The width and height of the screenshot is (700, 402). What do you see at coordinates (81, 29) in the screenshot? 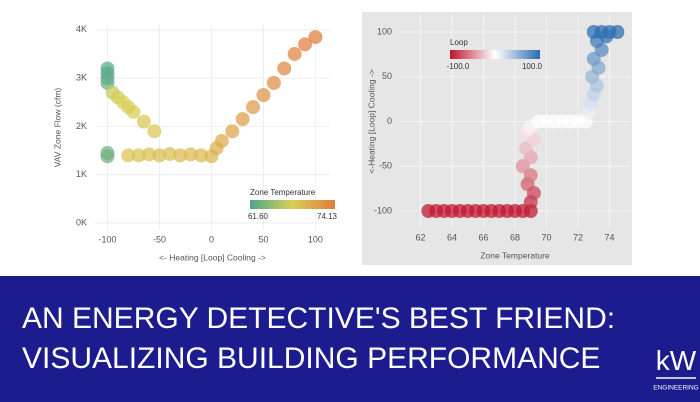
I see `y-tick-label: 4K` at bounding box center [81, 29].